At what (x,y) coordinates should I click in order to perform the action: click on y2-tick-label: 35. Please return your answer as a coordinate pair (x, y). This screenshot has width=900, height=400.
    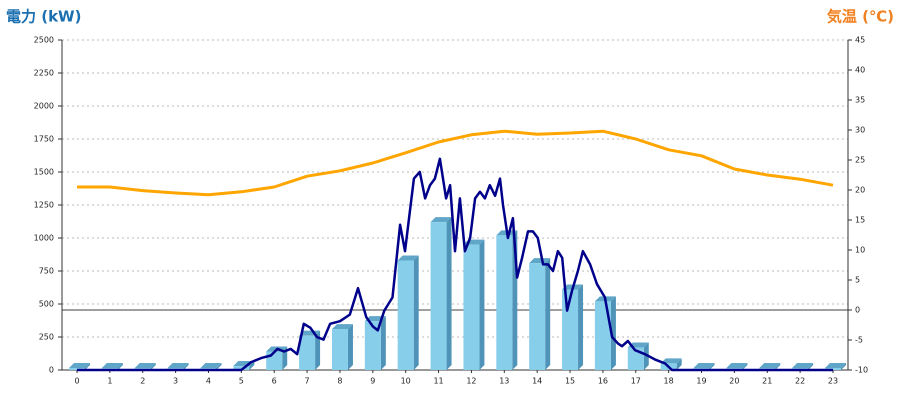
    Looking at the image, I should click on (860, 100).